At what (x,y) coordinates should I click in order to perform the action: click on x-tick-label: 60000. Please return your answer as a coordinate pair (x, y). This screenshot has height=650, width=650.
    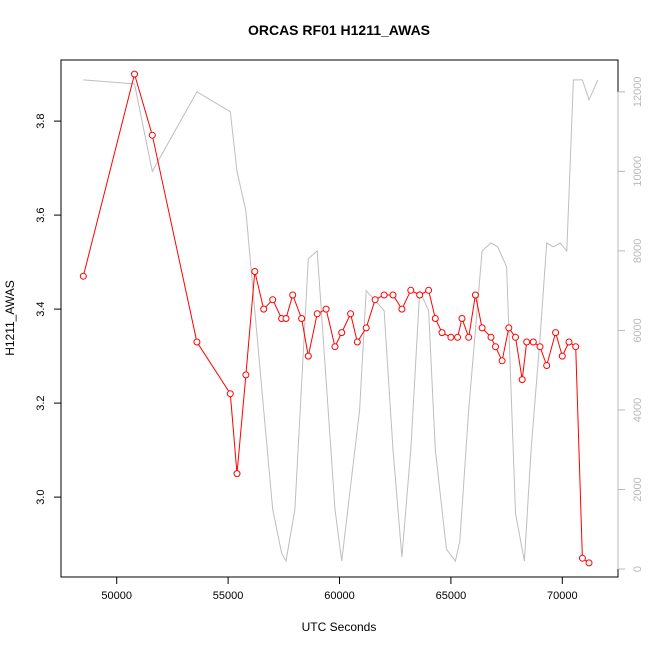
    Looking at the image, I should click on (339, 596).